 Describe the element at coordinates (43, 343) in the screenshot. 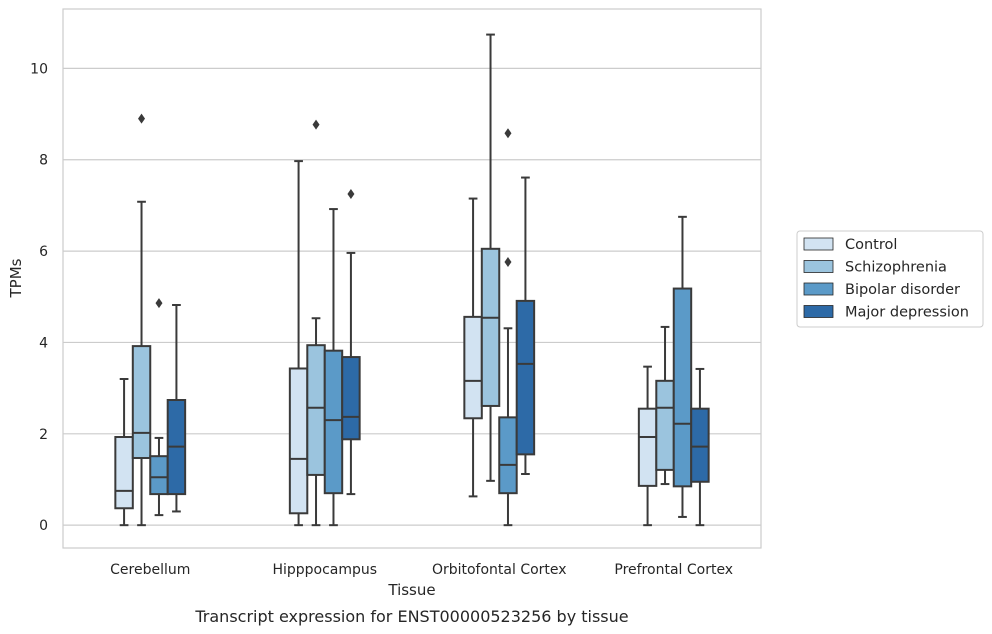

I see `y-tick-label: 4` at that location.